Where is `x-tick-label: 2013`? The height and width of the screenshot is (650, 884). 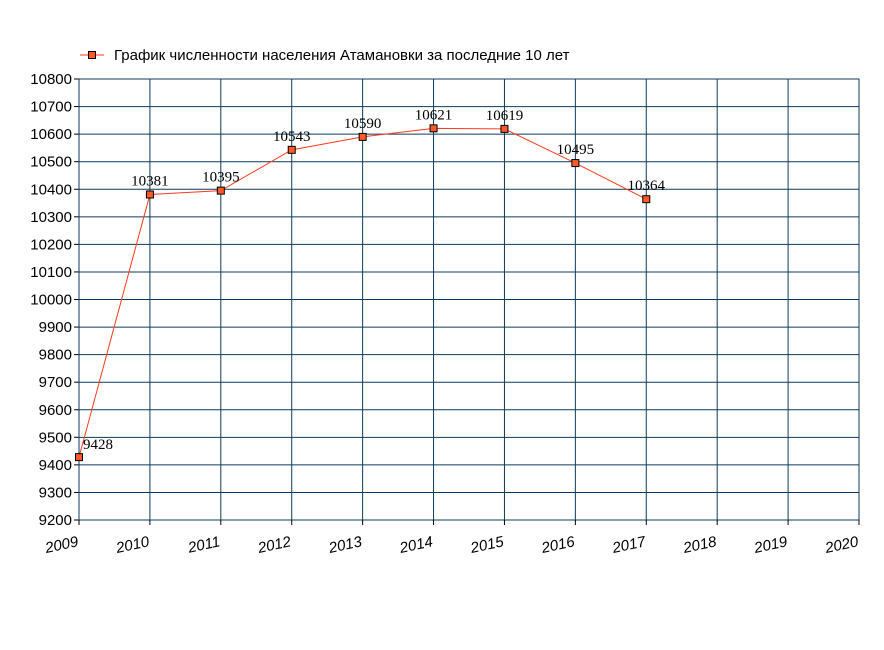 x-tick-label: 2013 is located at coordinates (345, 545).